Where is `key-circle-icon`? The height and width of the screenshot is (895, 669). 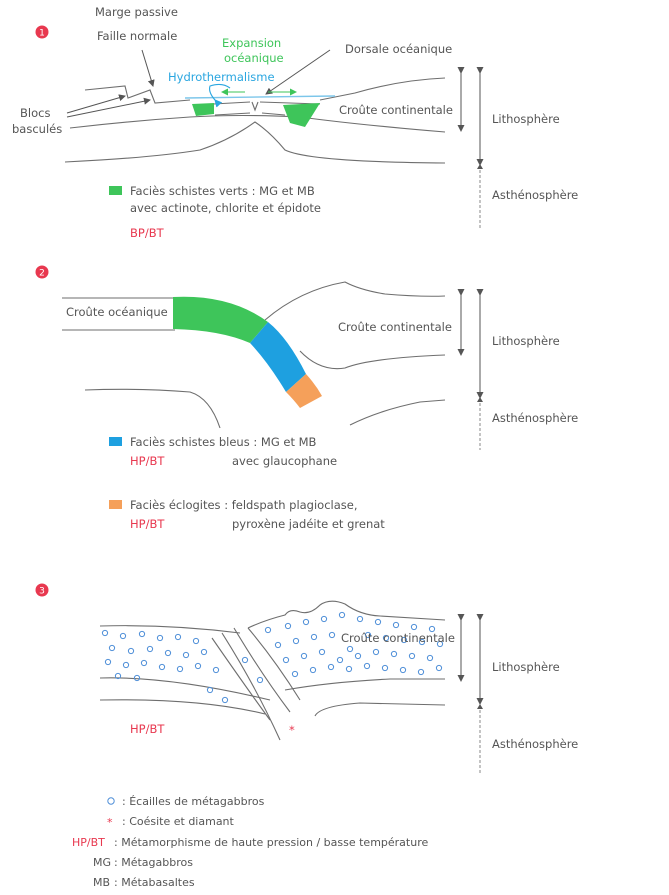
key-circle-icon is located at coordinates (111, 801).